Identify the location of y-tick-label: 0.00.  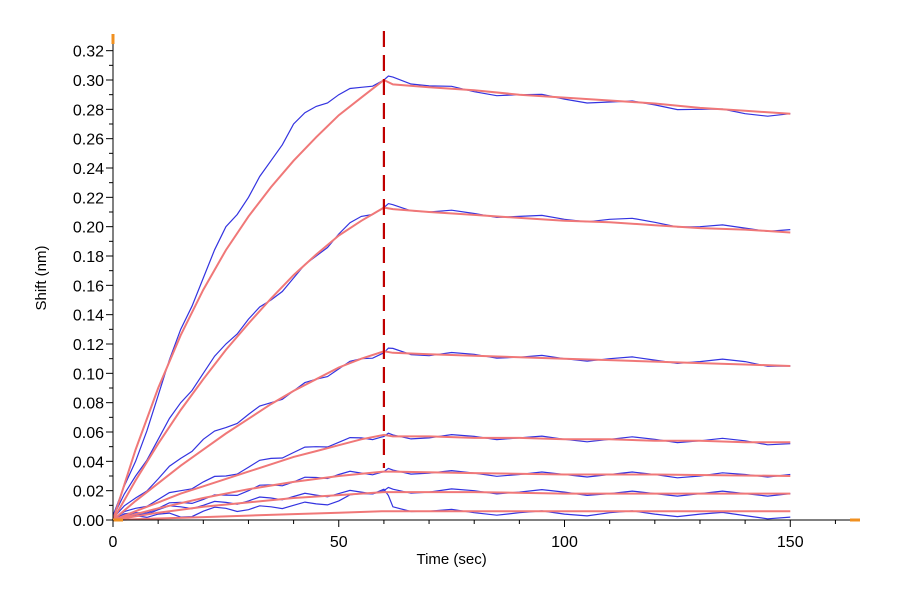
(88, 521).